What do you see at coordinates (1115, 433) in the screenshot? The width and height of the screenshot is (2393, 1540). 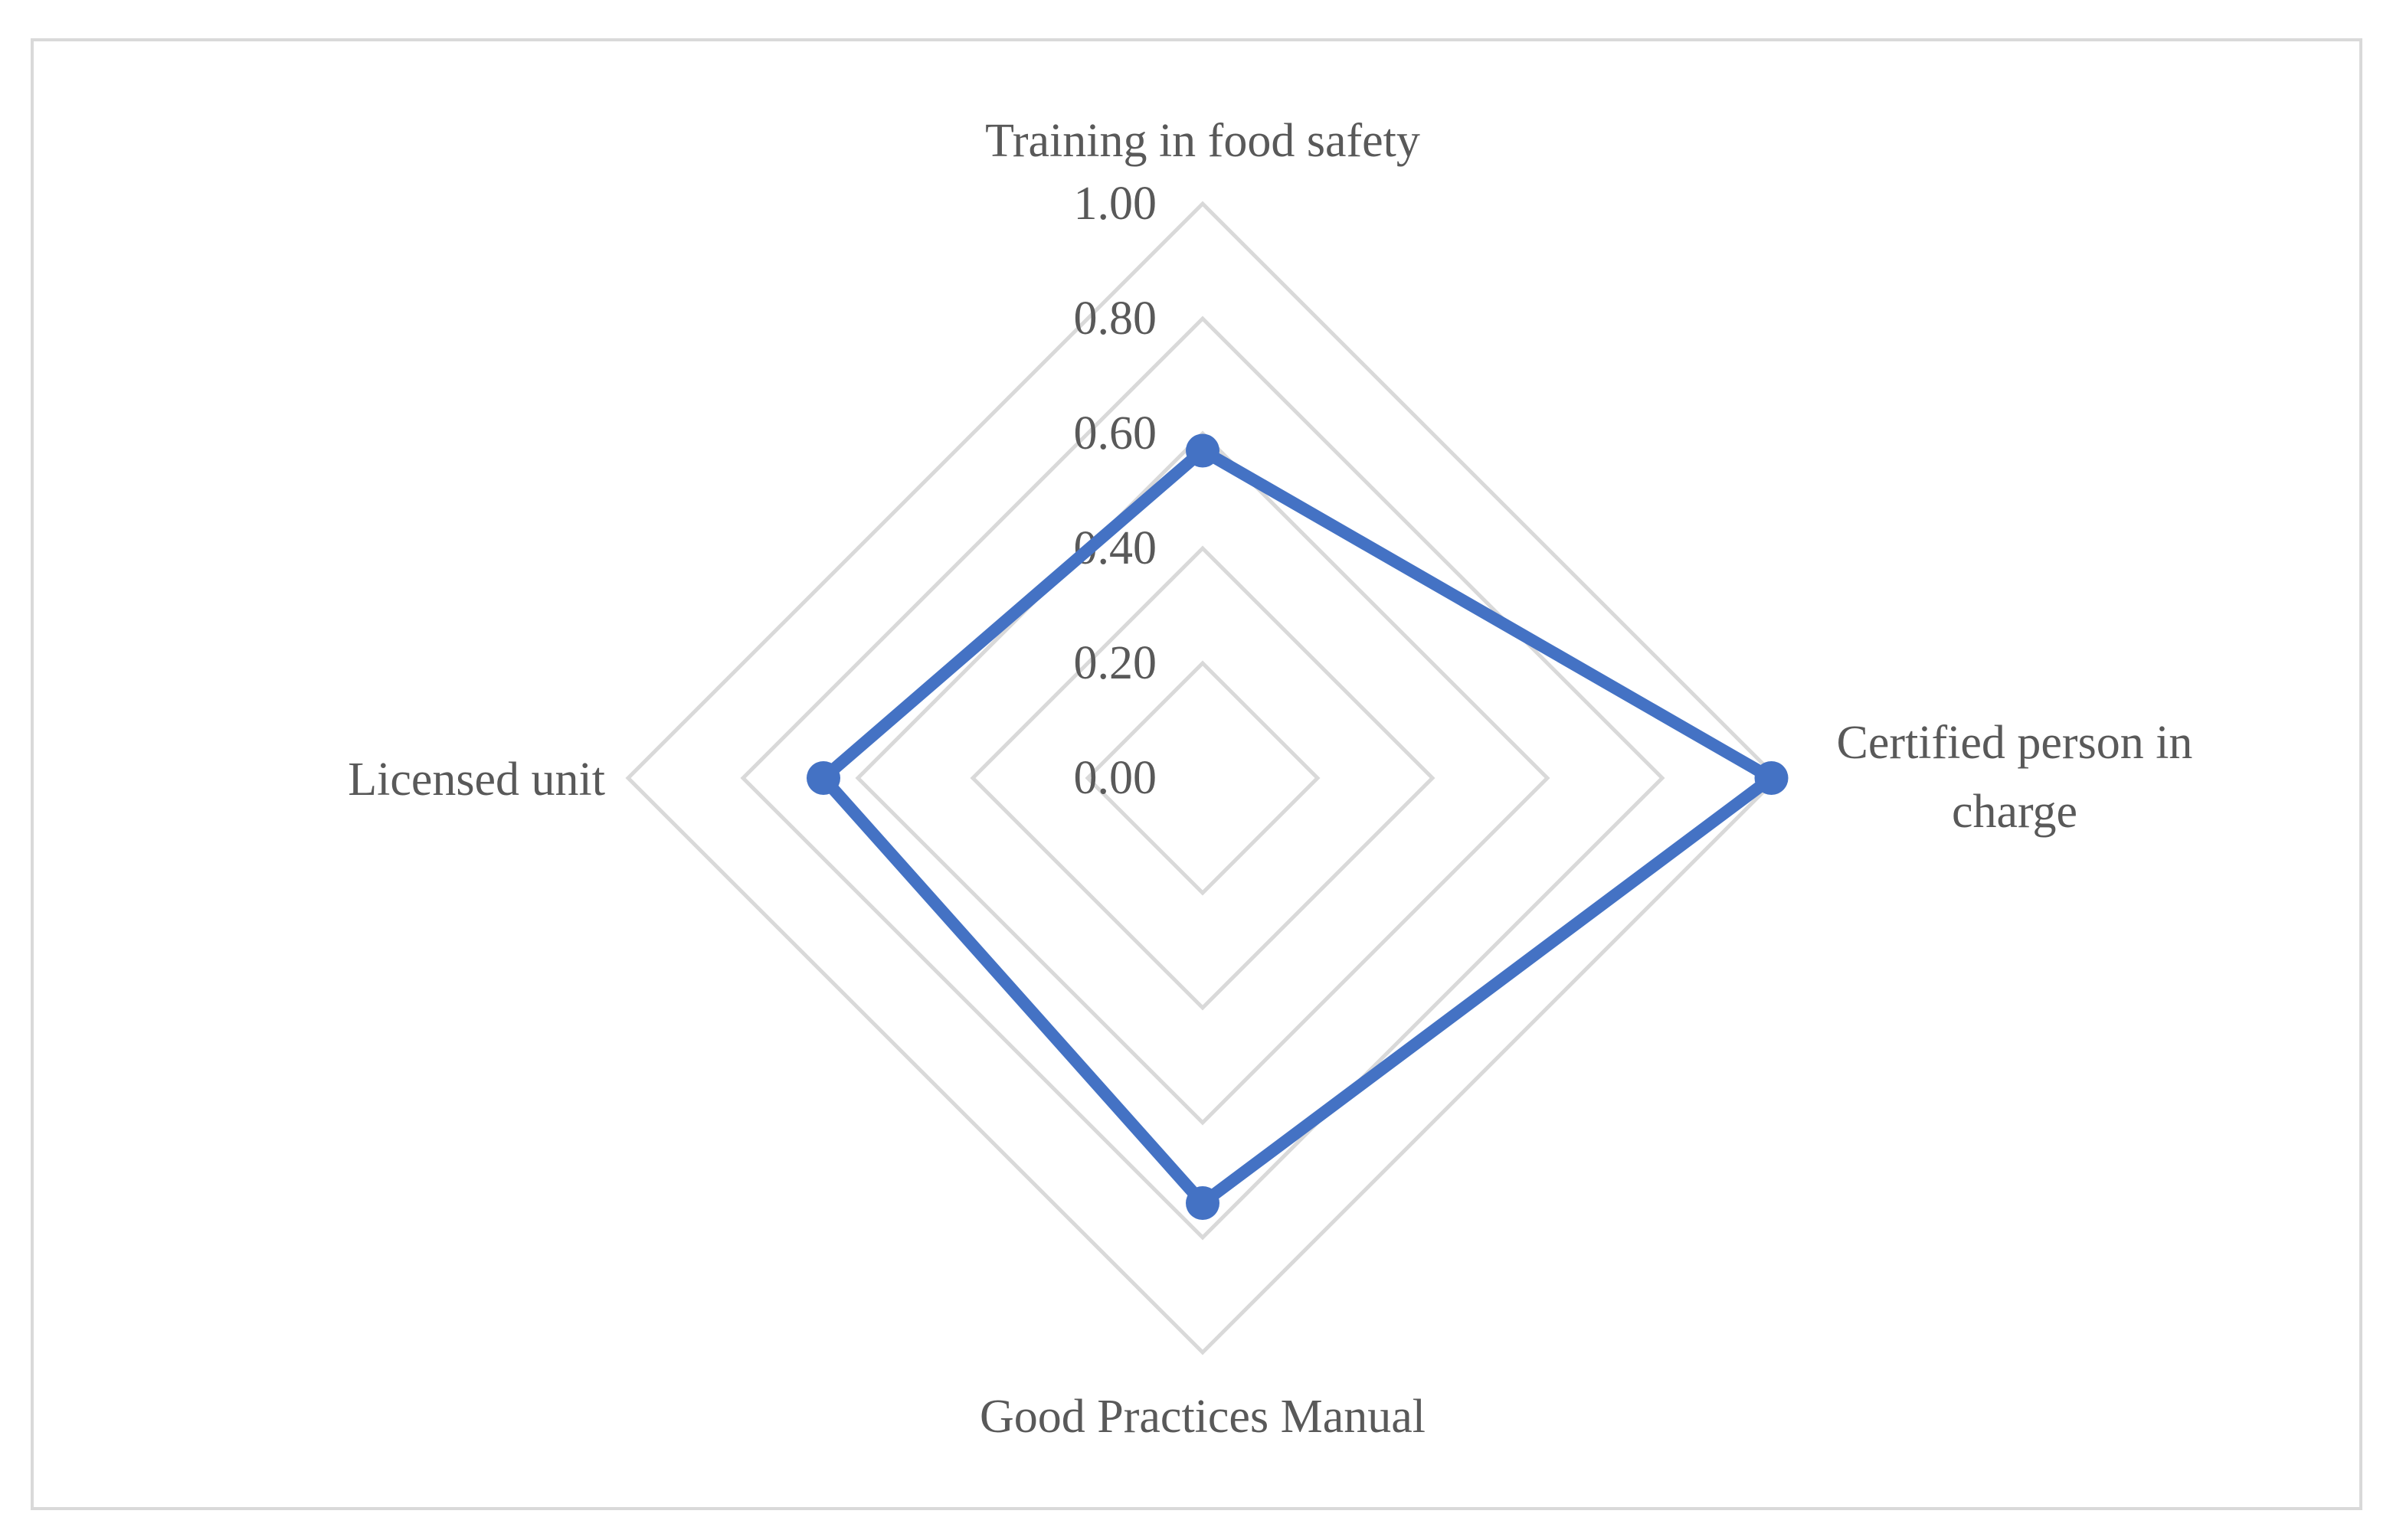 I see `tick-label: 0.60` at bounding box center [1115, 433].